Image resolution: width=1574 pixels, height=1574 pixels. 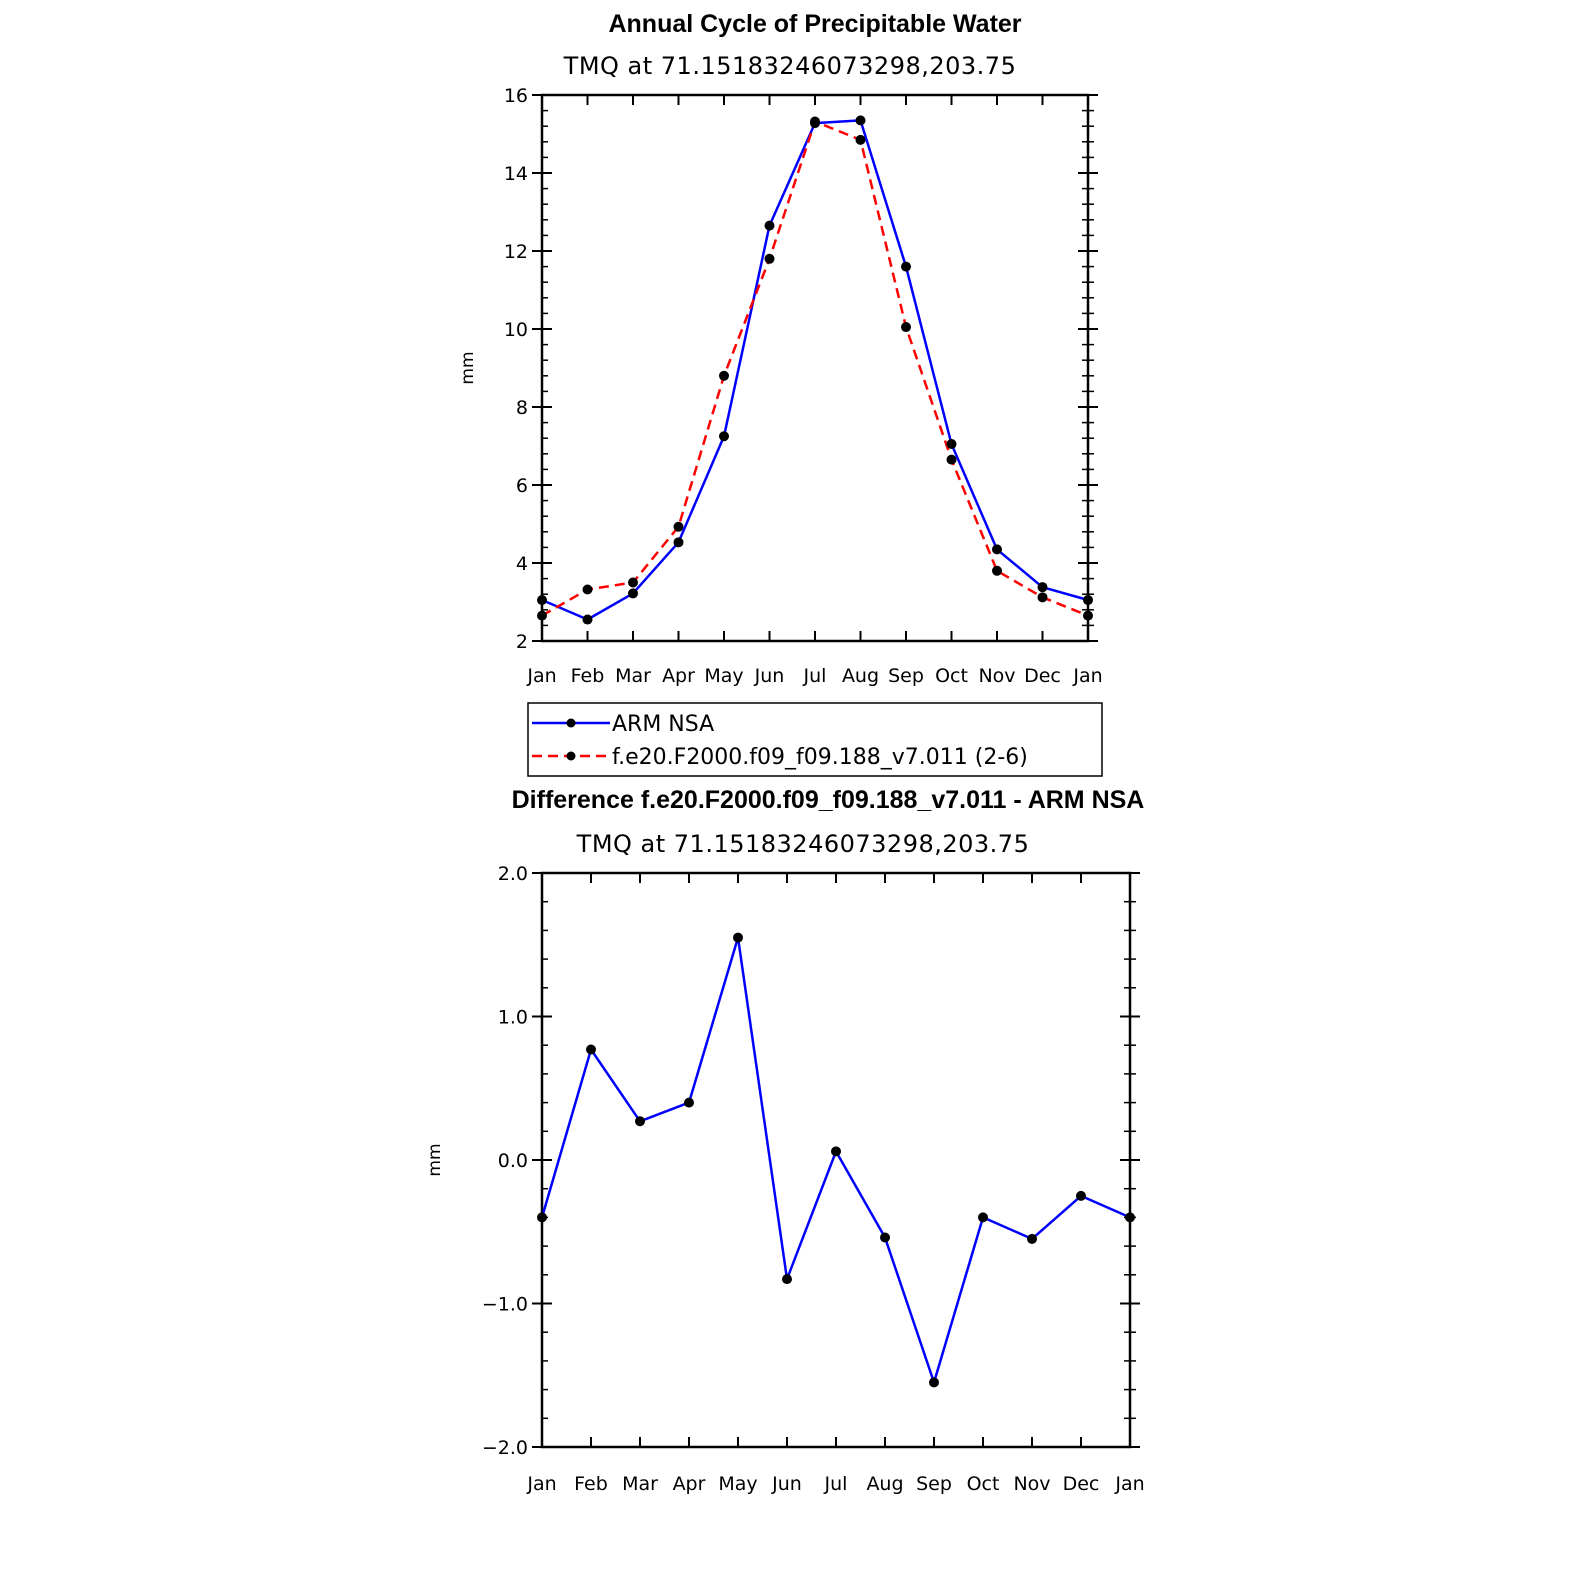 I want to click on chart1-y-tick-label: 14, so click(x=516, y=174).